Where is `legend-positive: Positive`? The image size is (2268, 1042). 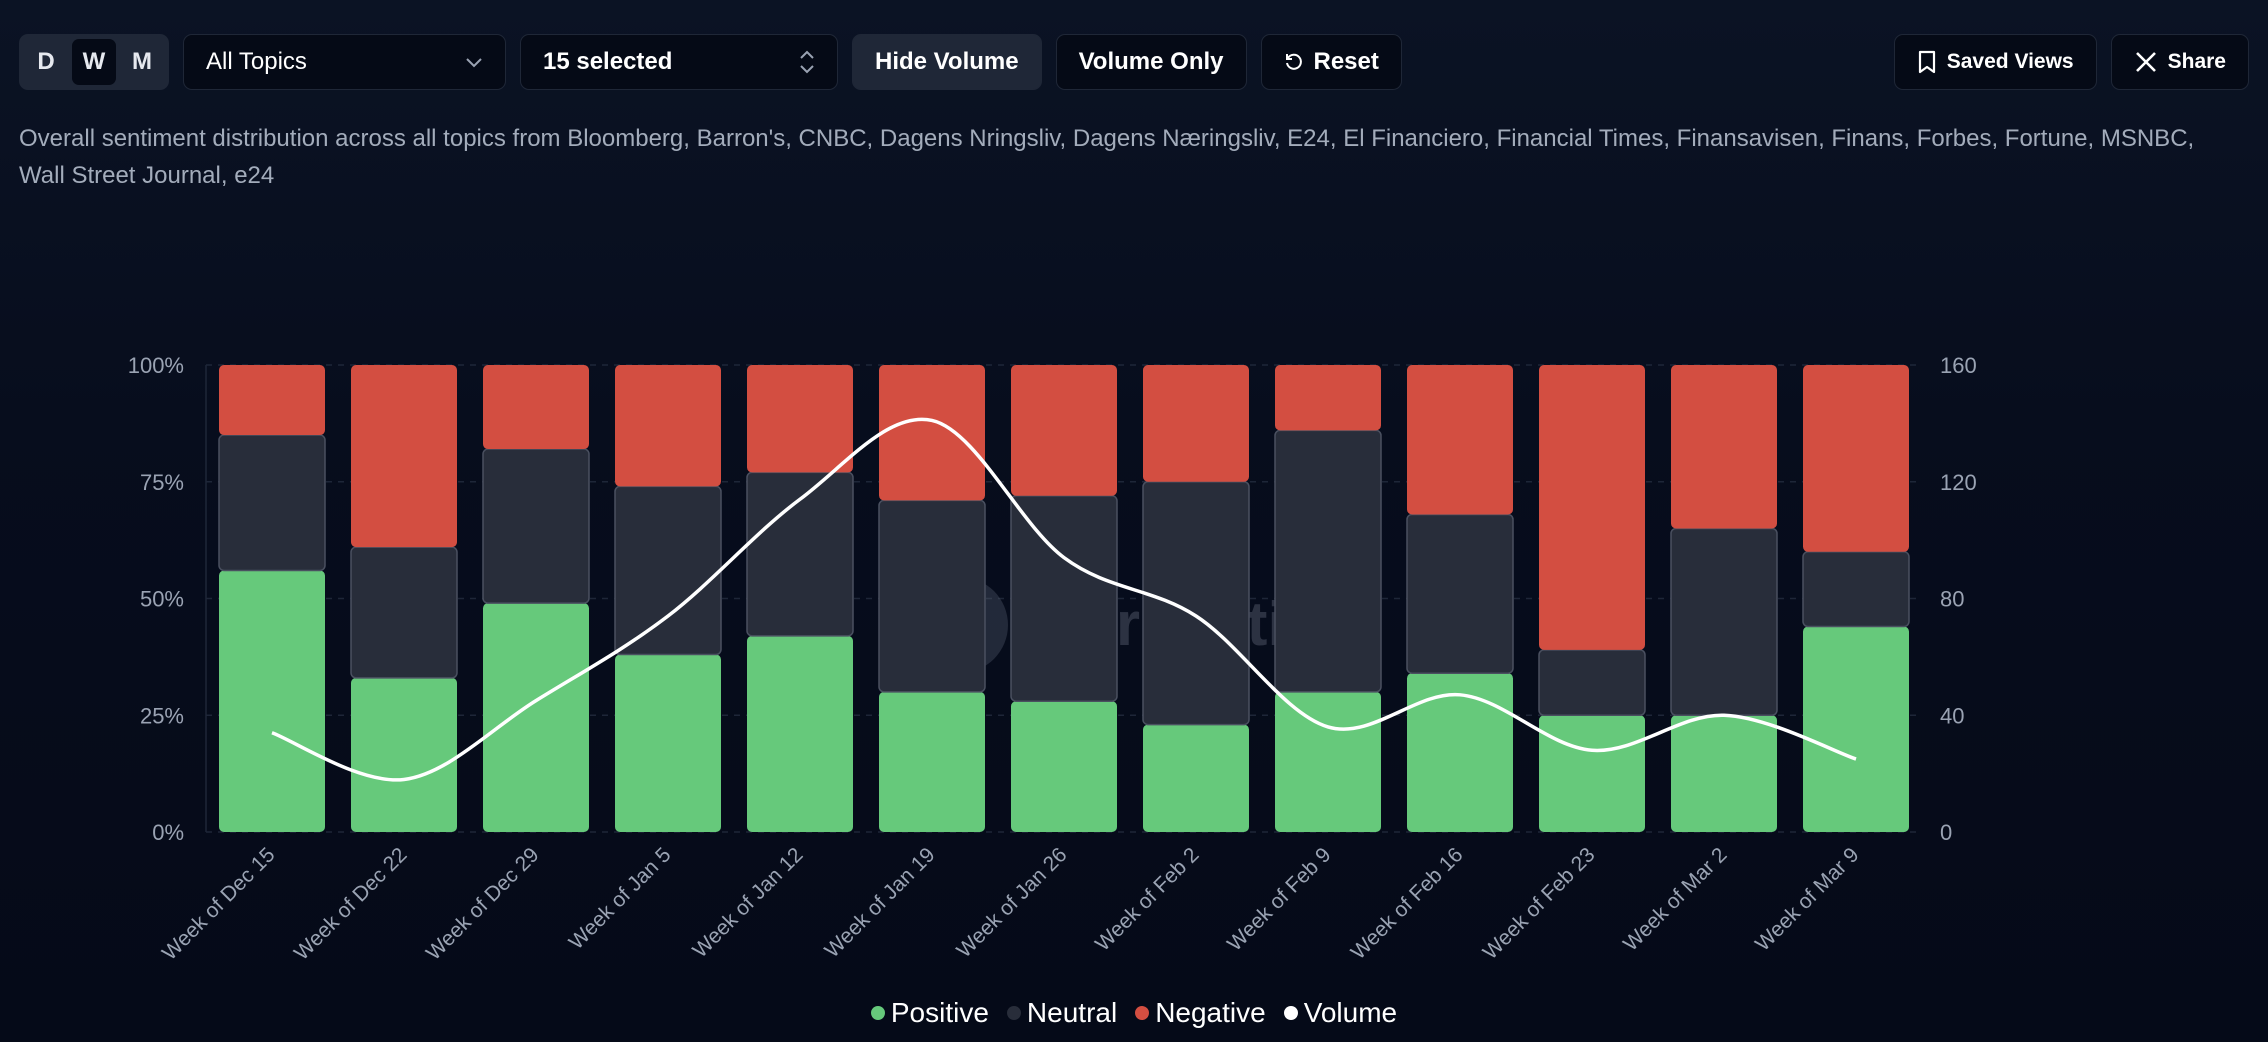
legend-positive: Positive is located at coordinates (929, 1013).